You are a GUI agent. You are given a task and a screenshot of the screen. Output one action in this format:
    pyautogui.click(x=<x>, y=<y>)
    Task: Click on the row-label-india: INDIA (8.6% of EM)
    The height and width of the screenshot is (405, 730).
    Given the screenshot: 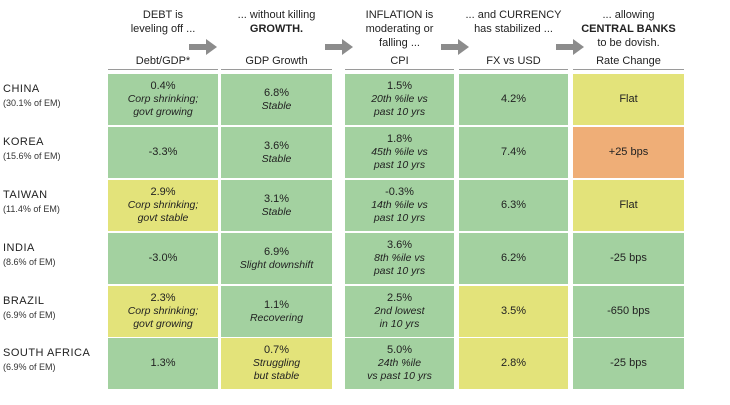 What is the action you would take?
    pyautogui.click(x=29, y=255)
    